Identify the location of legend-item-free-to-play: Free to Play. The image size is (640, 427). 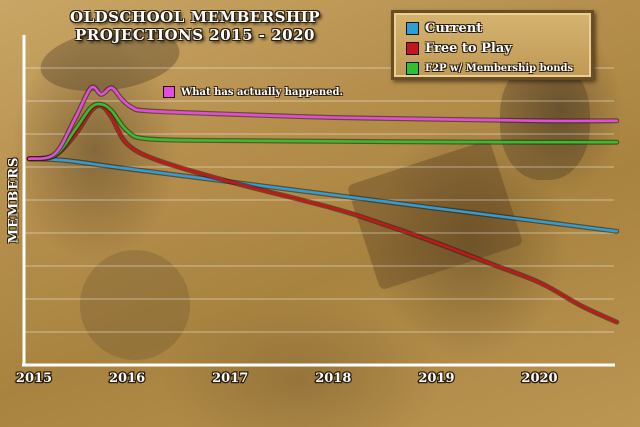
(459, 48).